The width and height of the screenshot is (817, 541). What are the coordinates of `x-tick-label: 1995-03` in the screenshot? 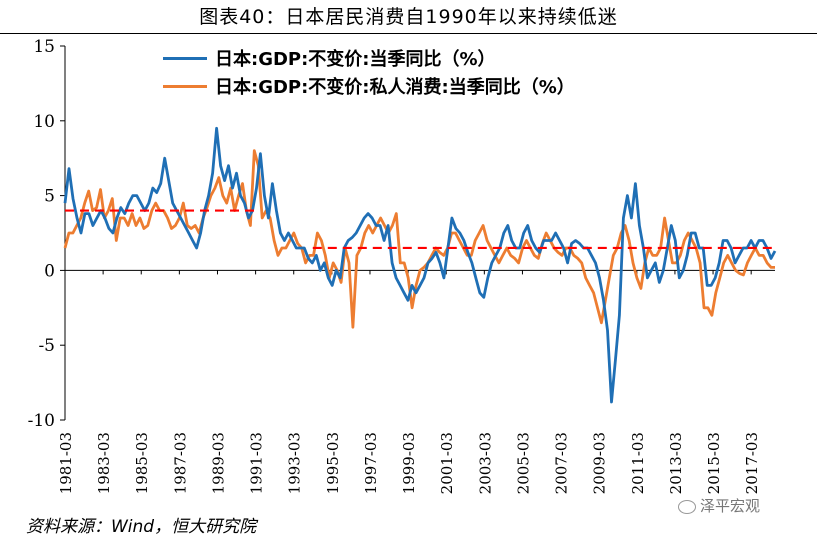 It's located at (333, 463).